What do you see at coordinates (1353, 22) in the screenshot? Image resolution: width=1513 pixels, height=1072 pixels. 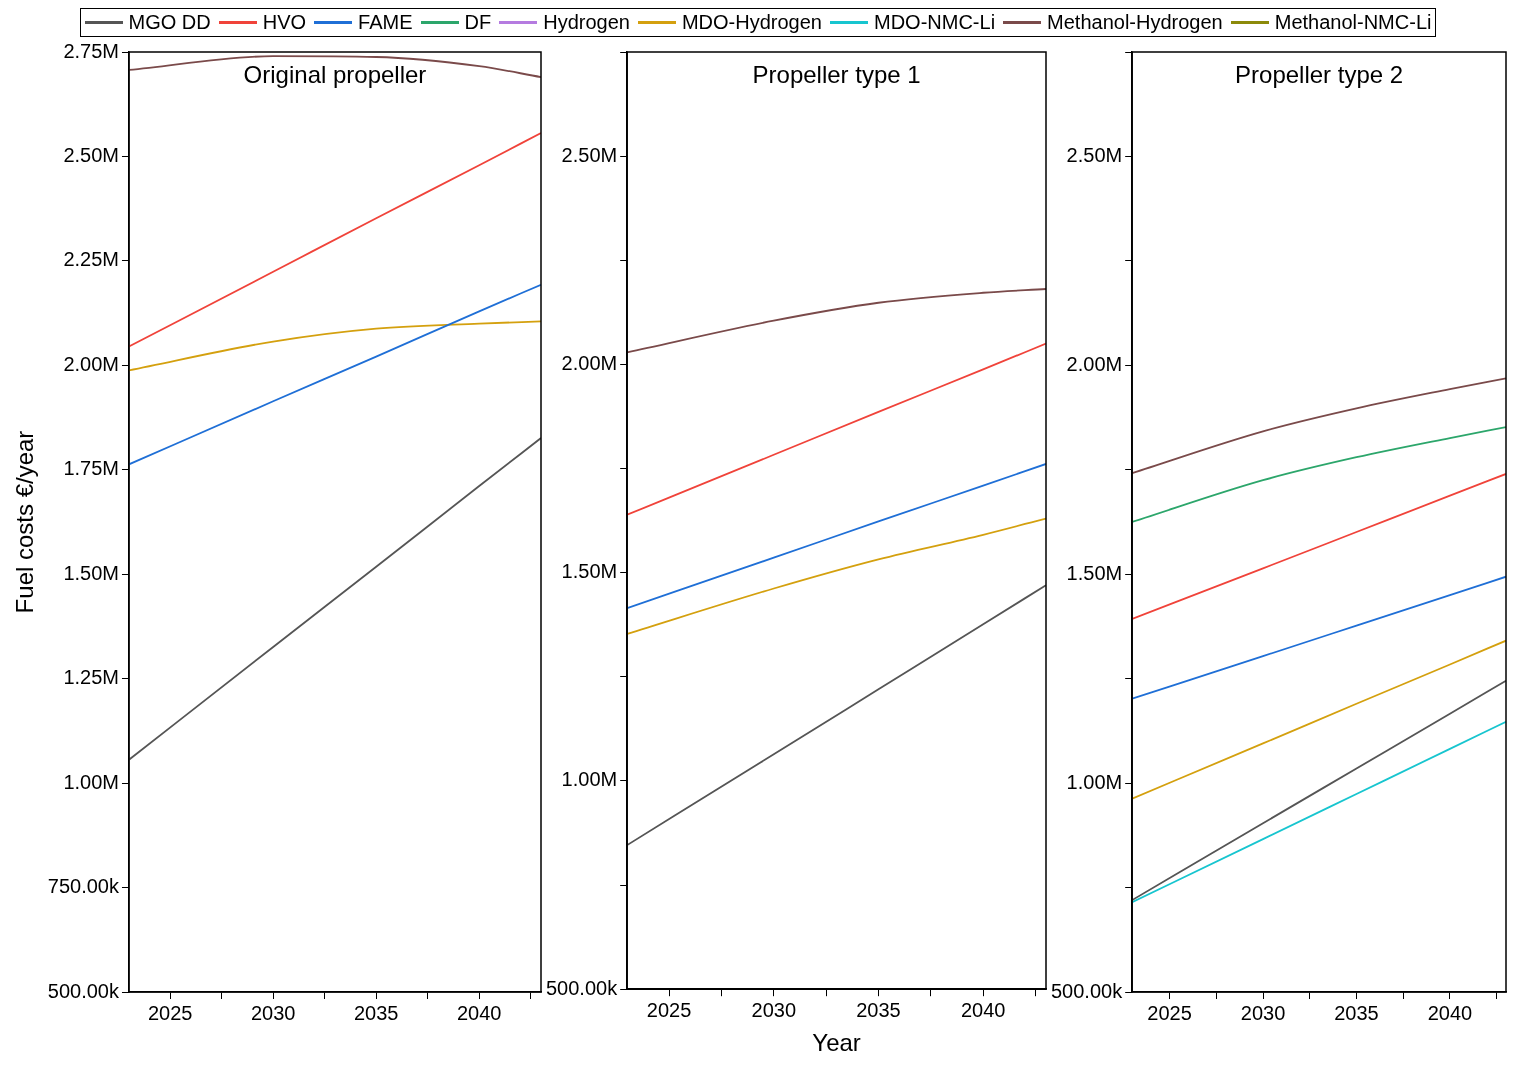 I see `legend-label: Methanol-NMC-Li` at bounding box center [1353, 22].